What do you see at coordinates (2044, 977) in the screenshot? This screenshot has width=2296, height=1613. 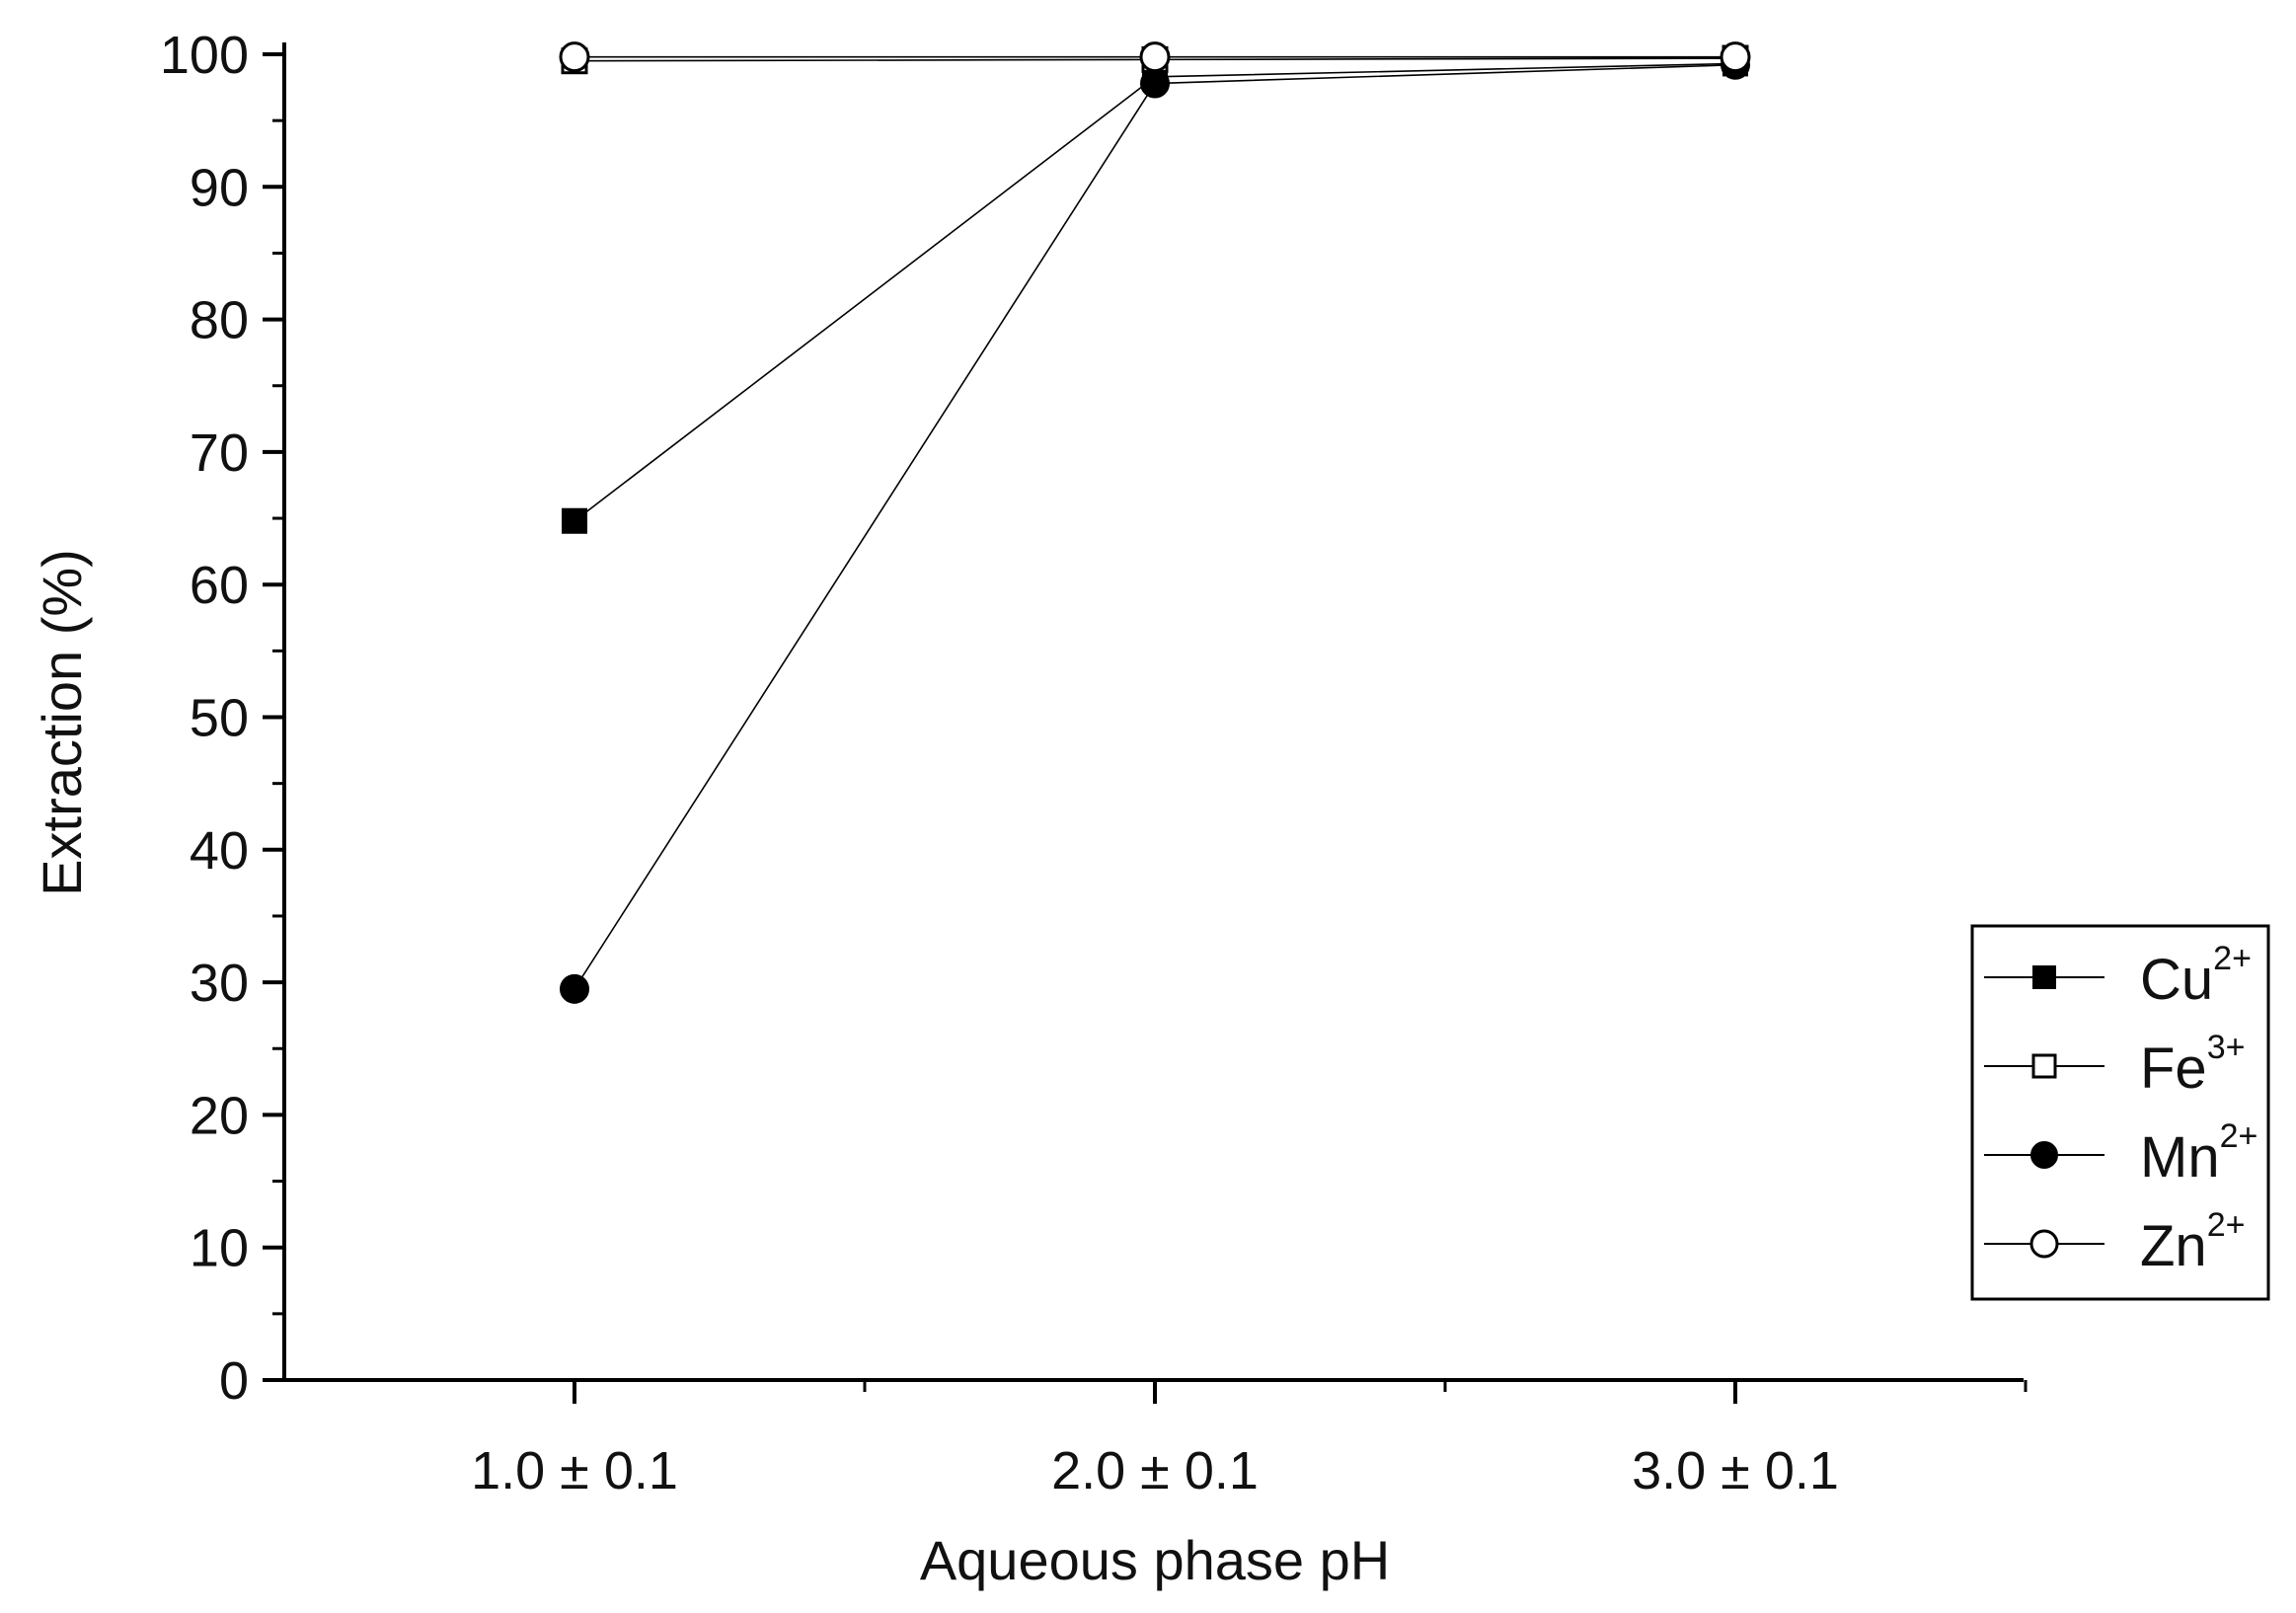 I see `legend-marker-cu` at bounding box center [2044, 977].